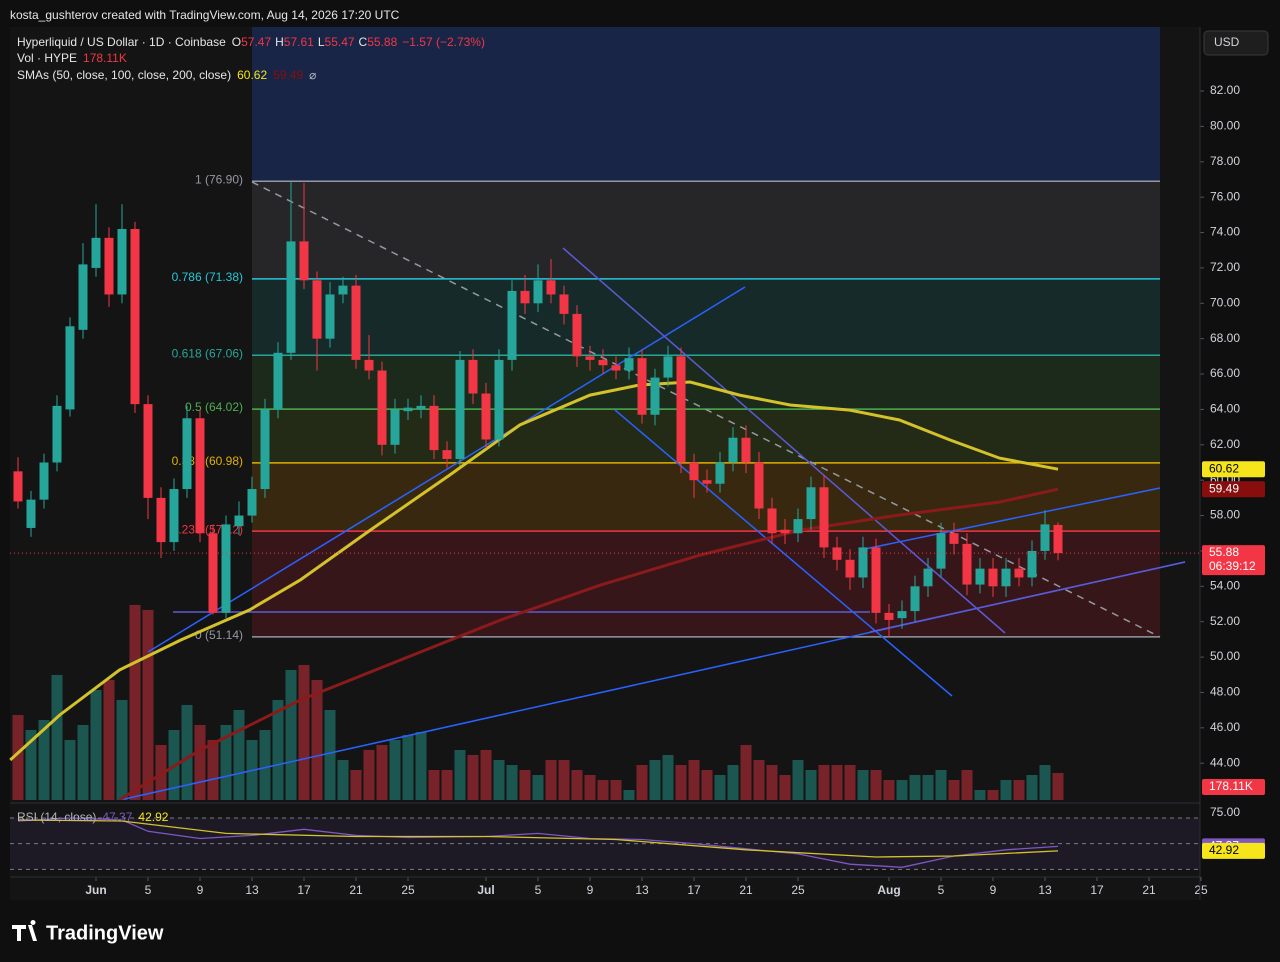 The height and width of the screenshot is (962, 1280). Describe the element at coordinates (312, 75) in the screenshot. I see `legend-item: ⌀` at that location.